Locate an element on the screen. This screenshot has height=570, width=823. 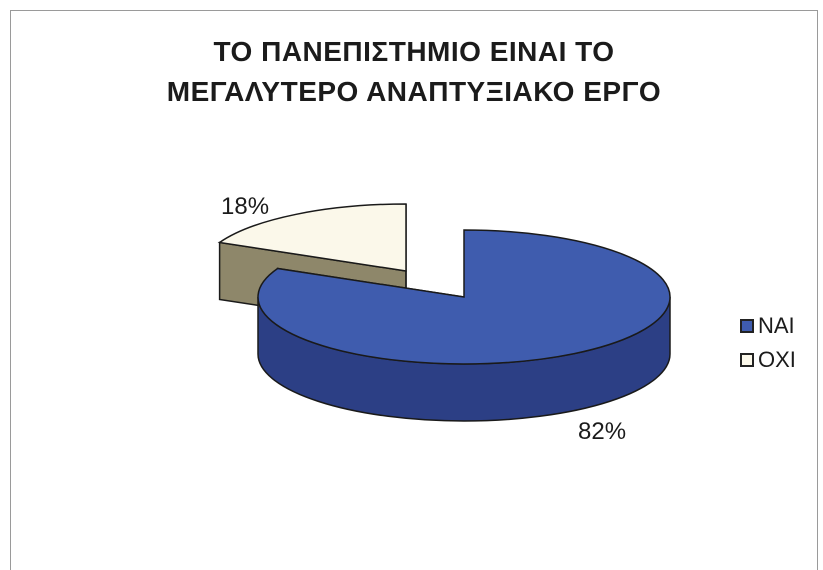
legend-item-nai: ΝΑΙ is located at coordinates (768, 326).